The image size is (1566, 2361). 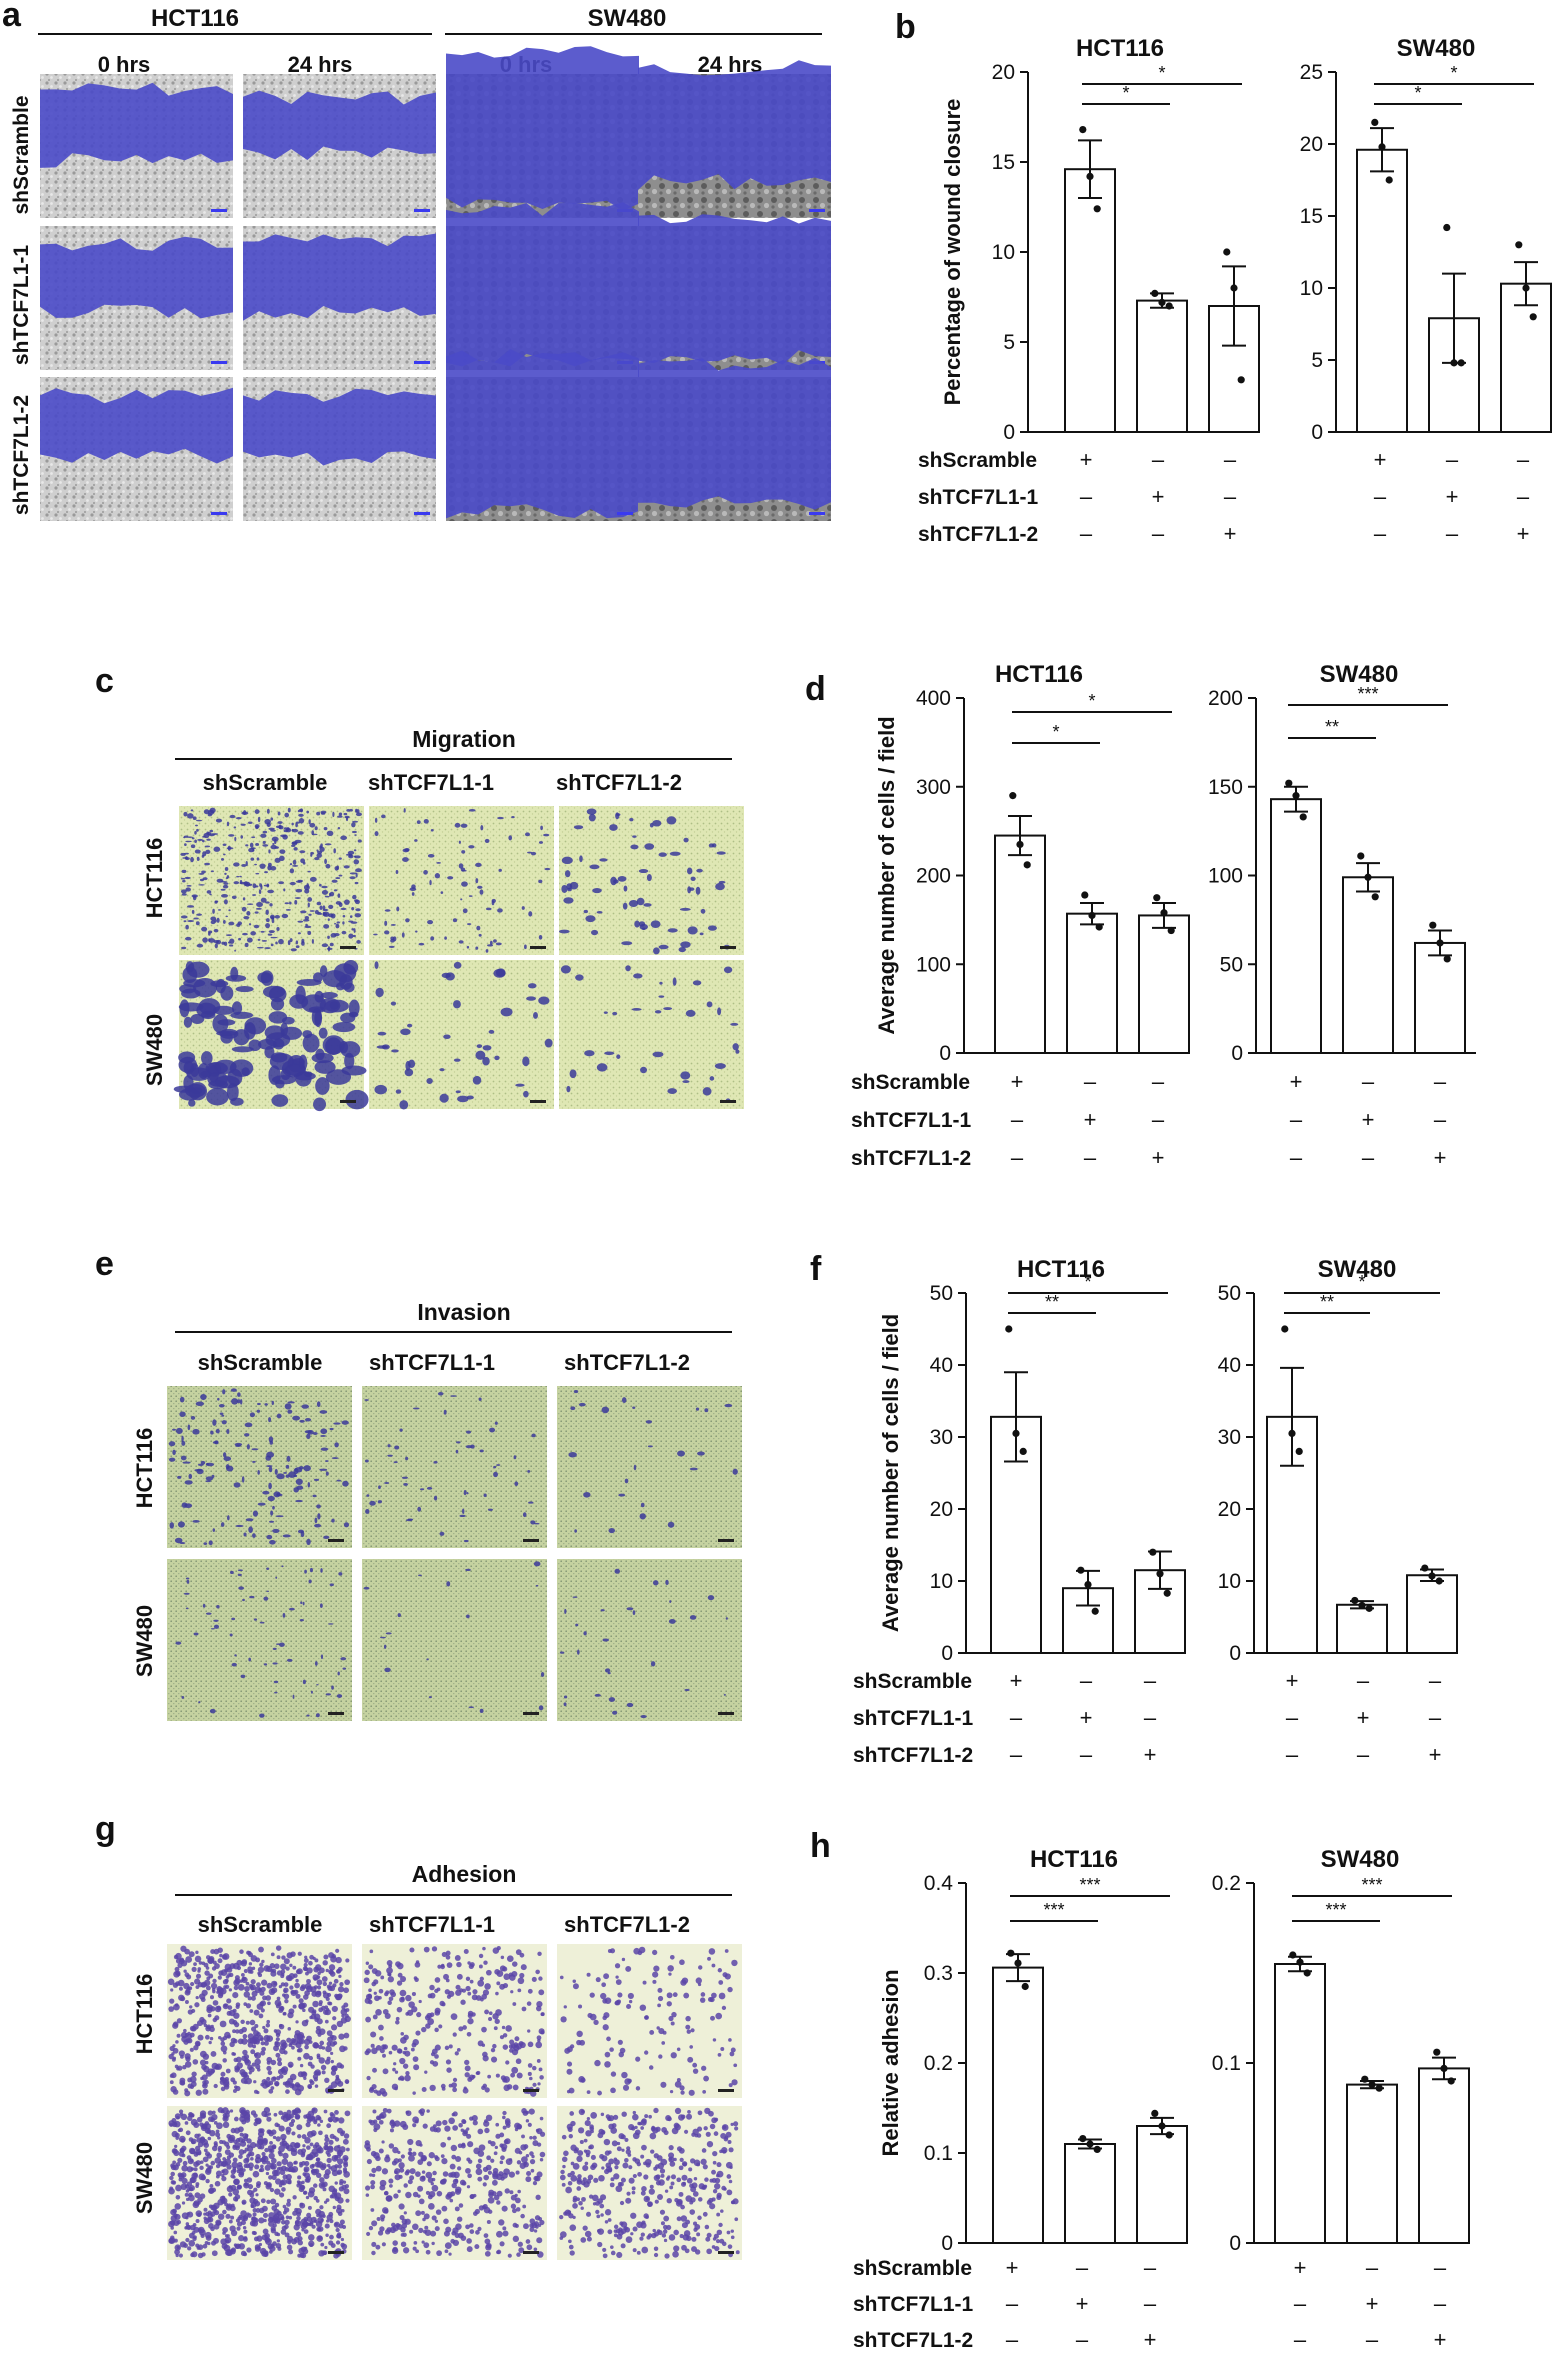 What do you see at coordinates (941, 1581) in the screenshot?
I see `y-tick-label: 10` at bounding box center [941, 1581].